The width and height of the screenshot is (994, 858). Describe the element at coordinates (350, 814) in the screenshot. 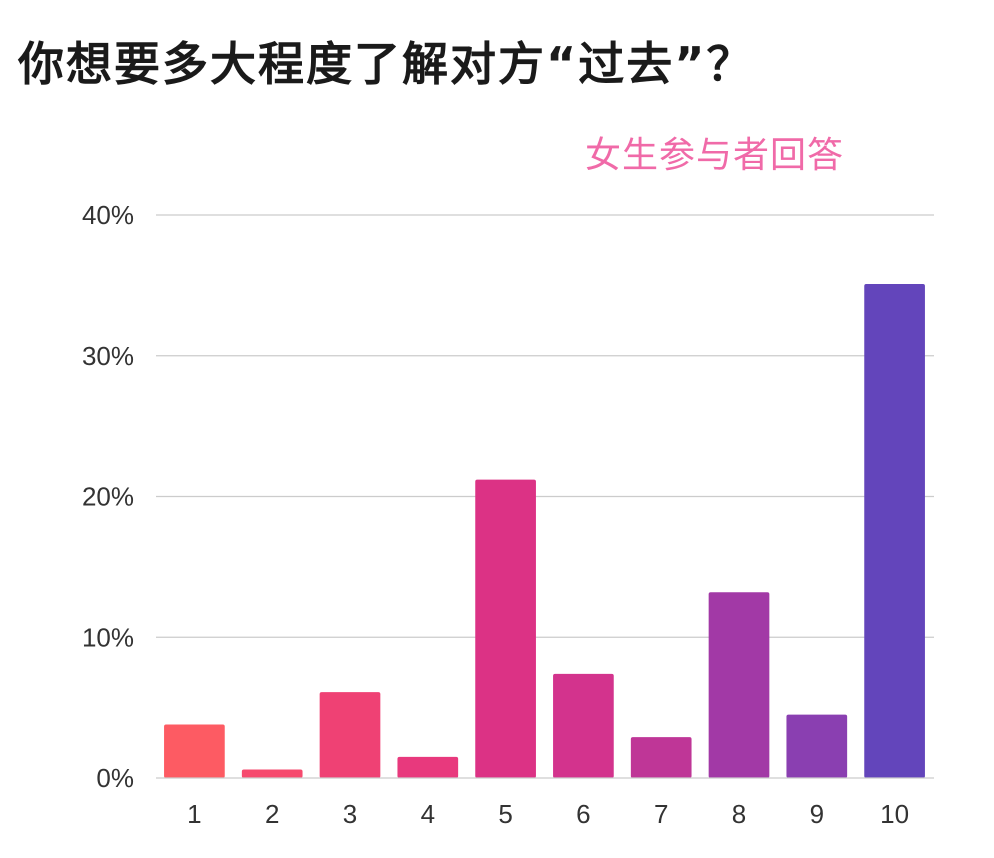

I see `x-tick-label: 3` at that location.